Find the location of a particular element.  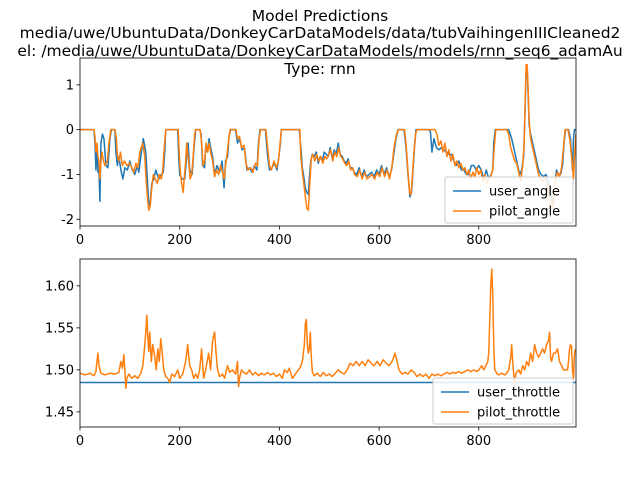

legend-label: user_throttle is located at coordinates (518, 393).